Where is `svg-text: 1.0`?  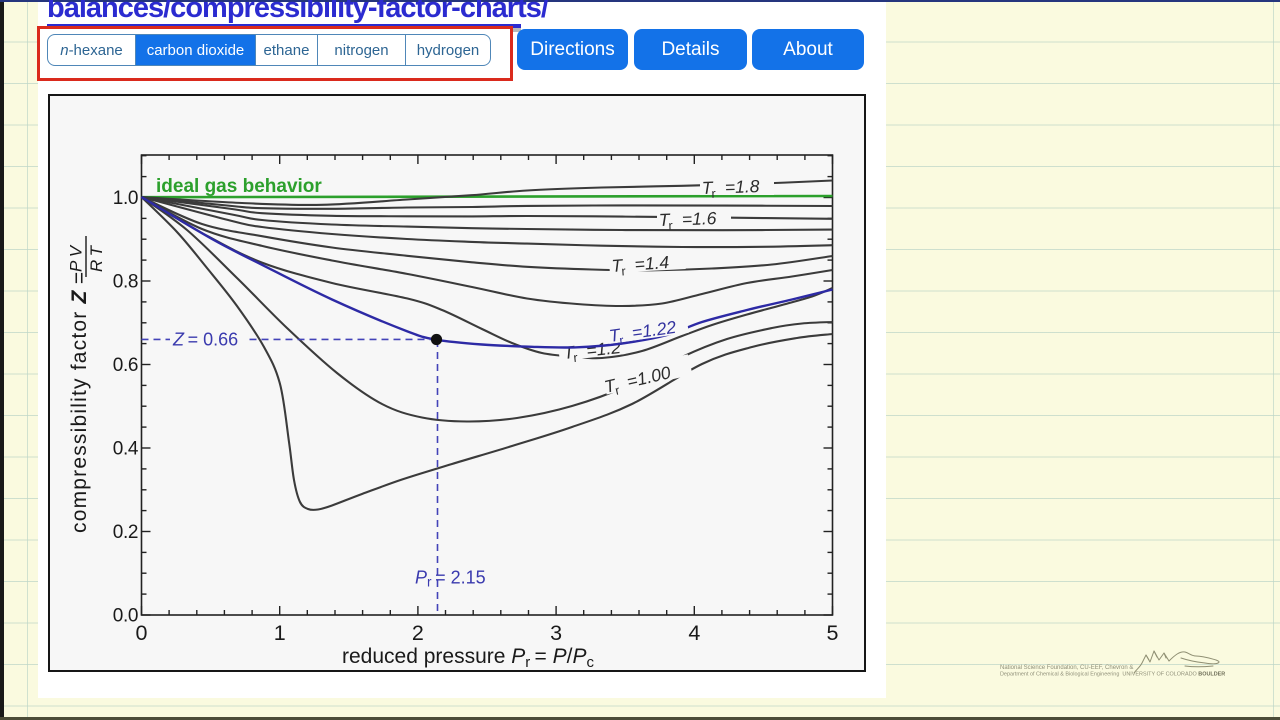
svg-text: 1.0 is located at coordinates (125, 198).